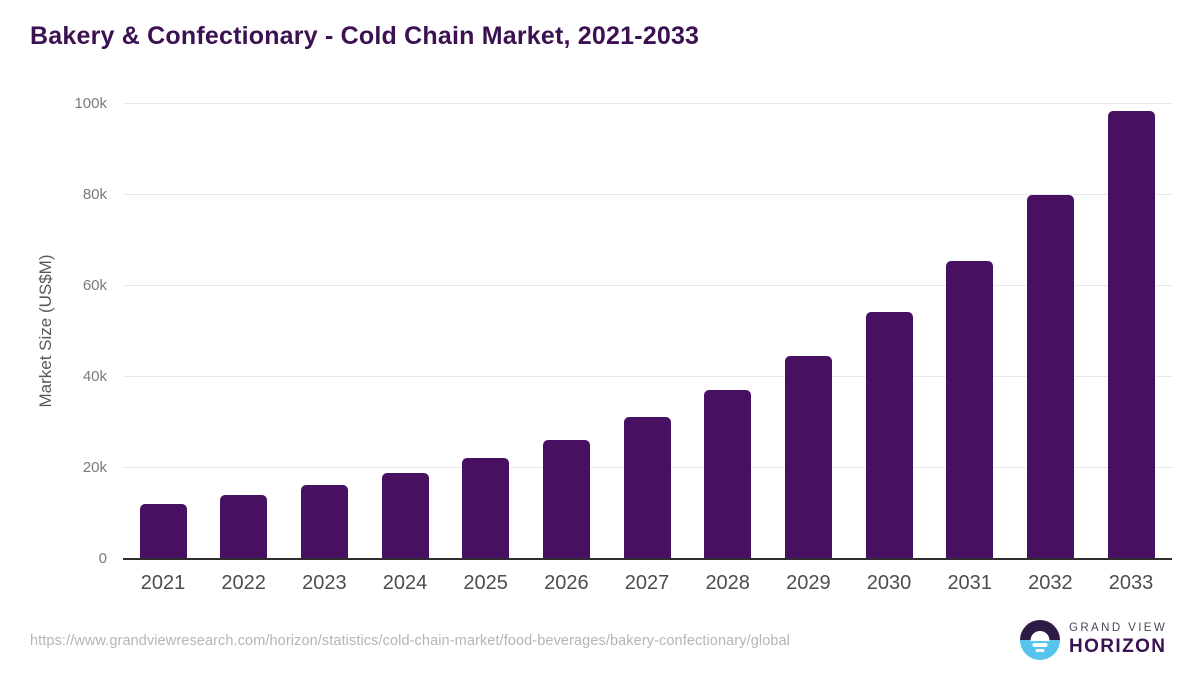 This screenshot has width=1200, height=675. I want to click on x-tick-label-2029: 2029, so click(808, 583).